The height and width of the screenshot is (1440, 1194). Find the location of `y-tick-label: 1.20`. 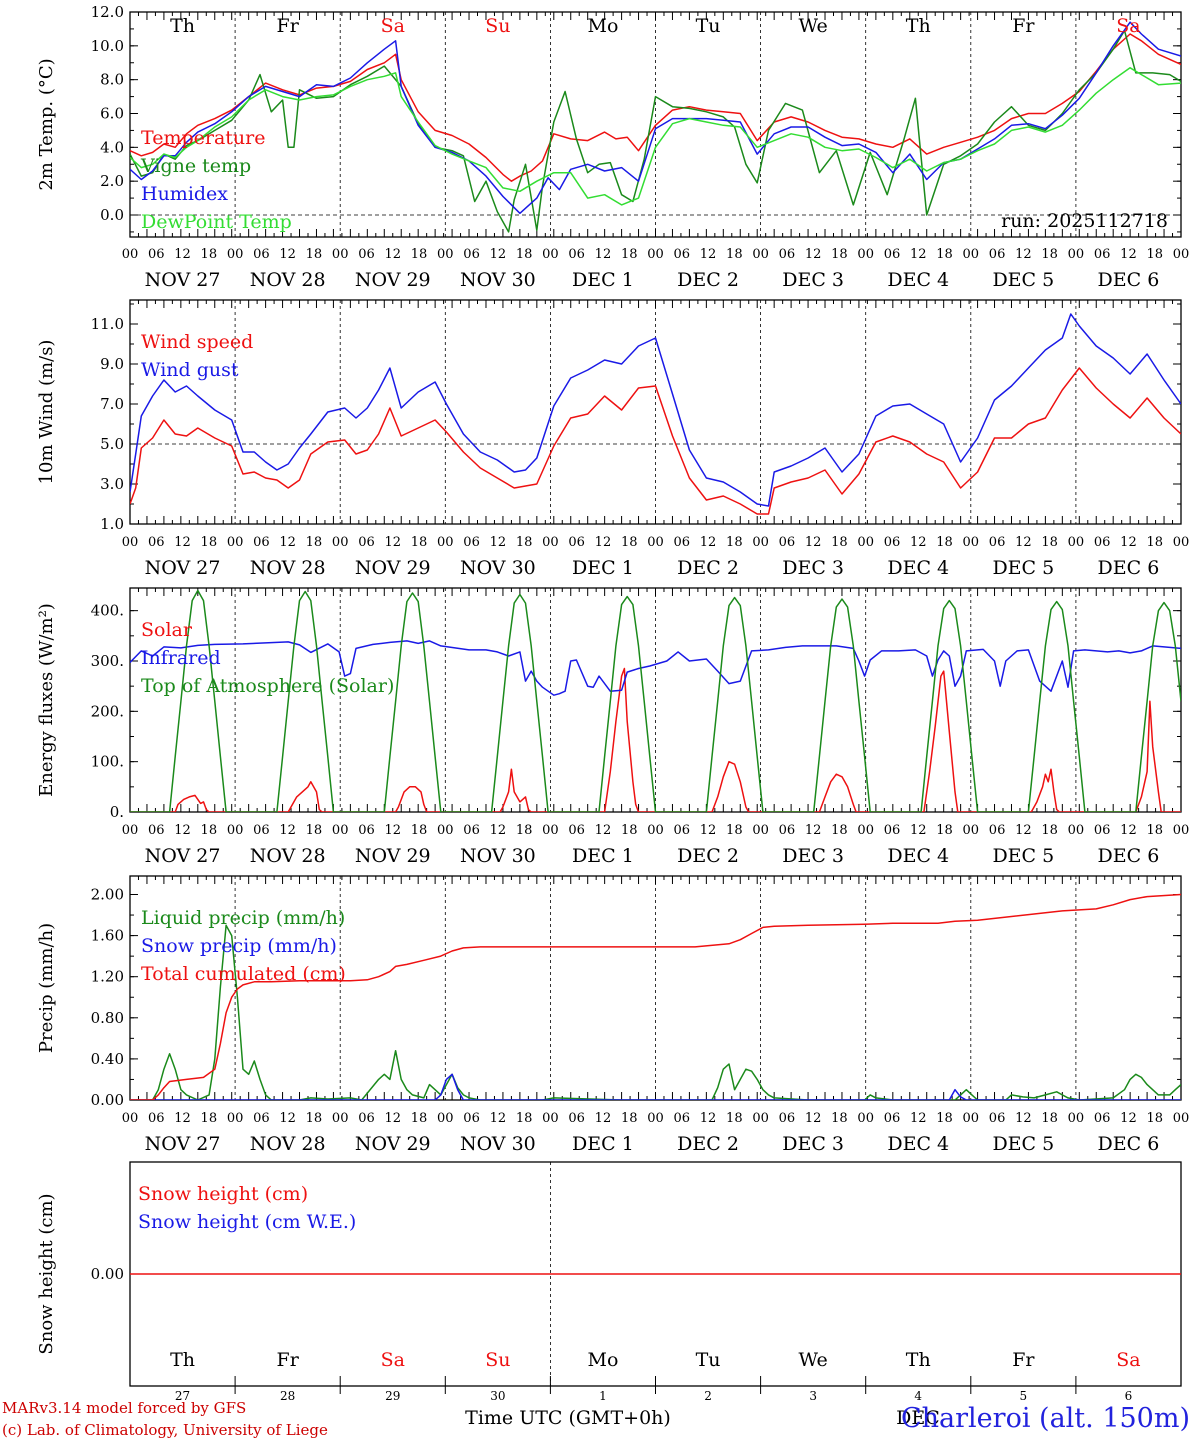

y-tick-label: 1.20 is located at coordinates (107, 977).